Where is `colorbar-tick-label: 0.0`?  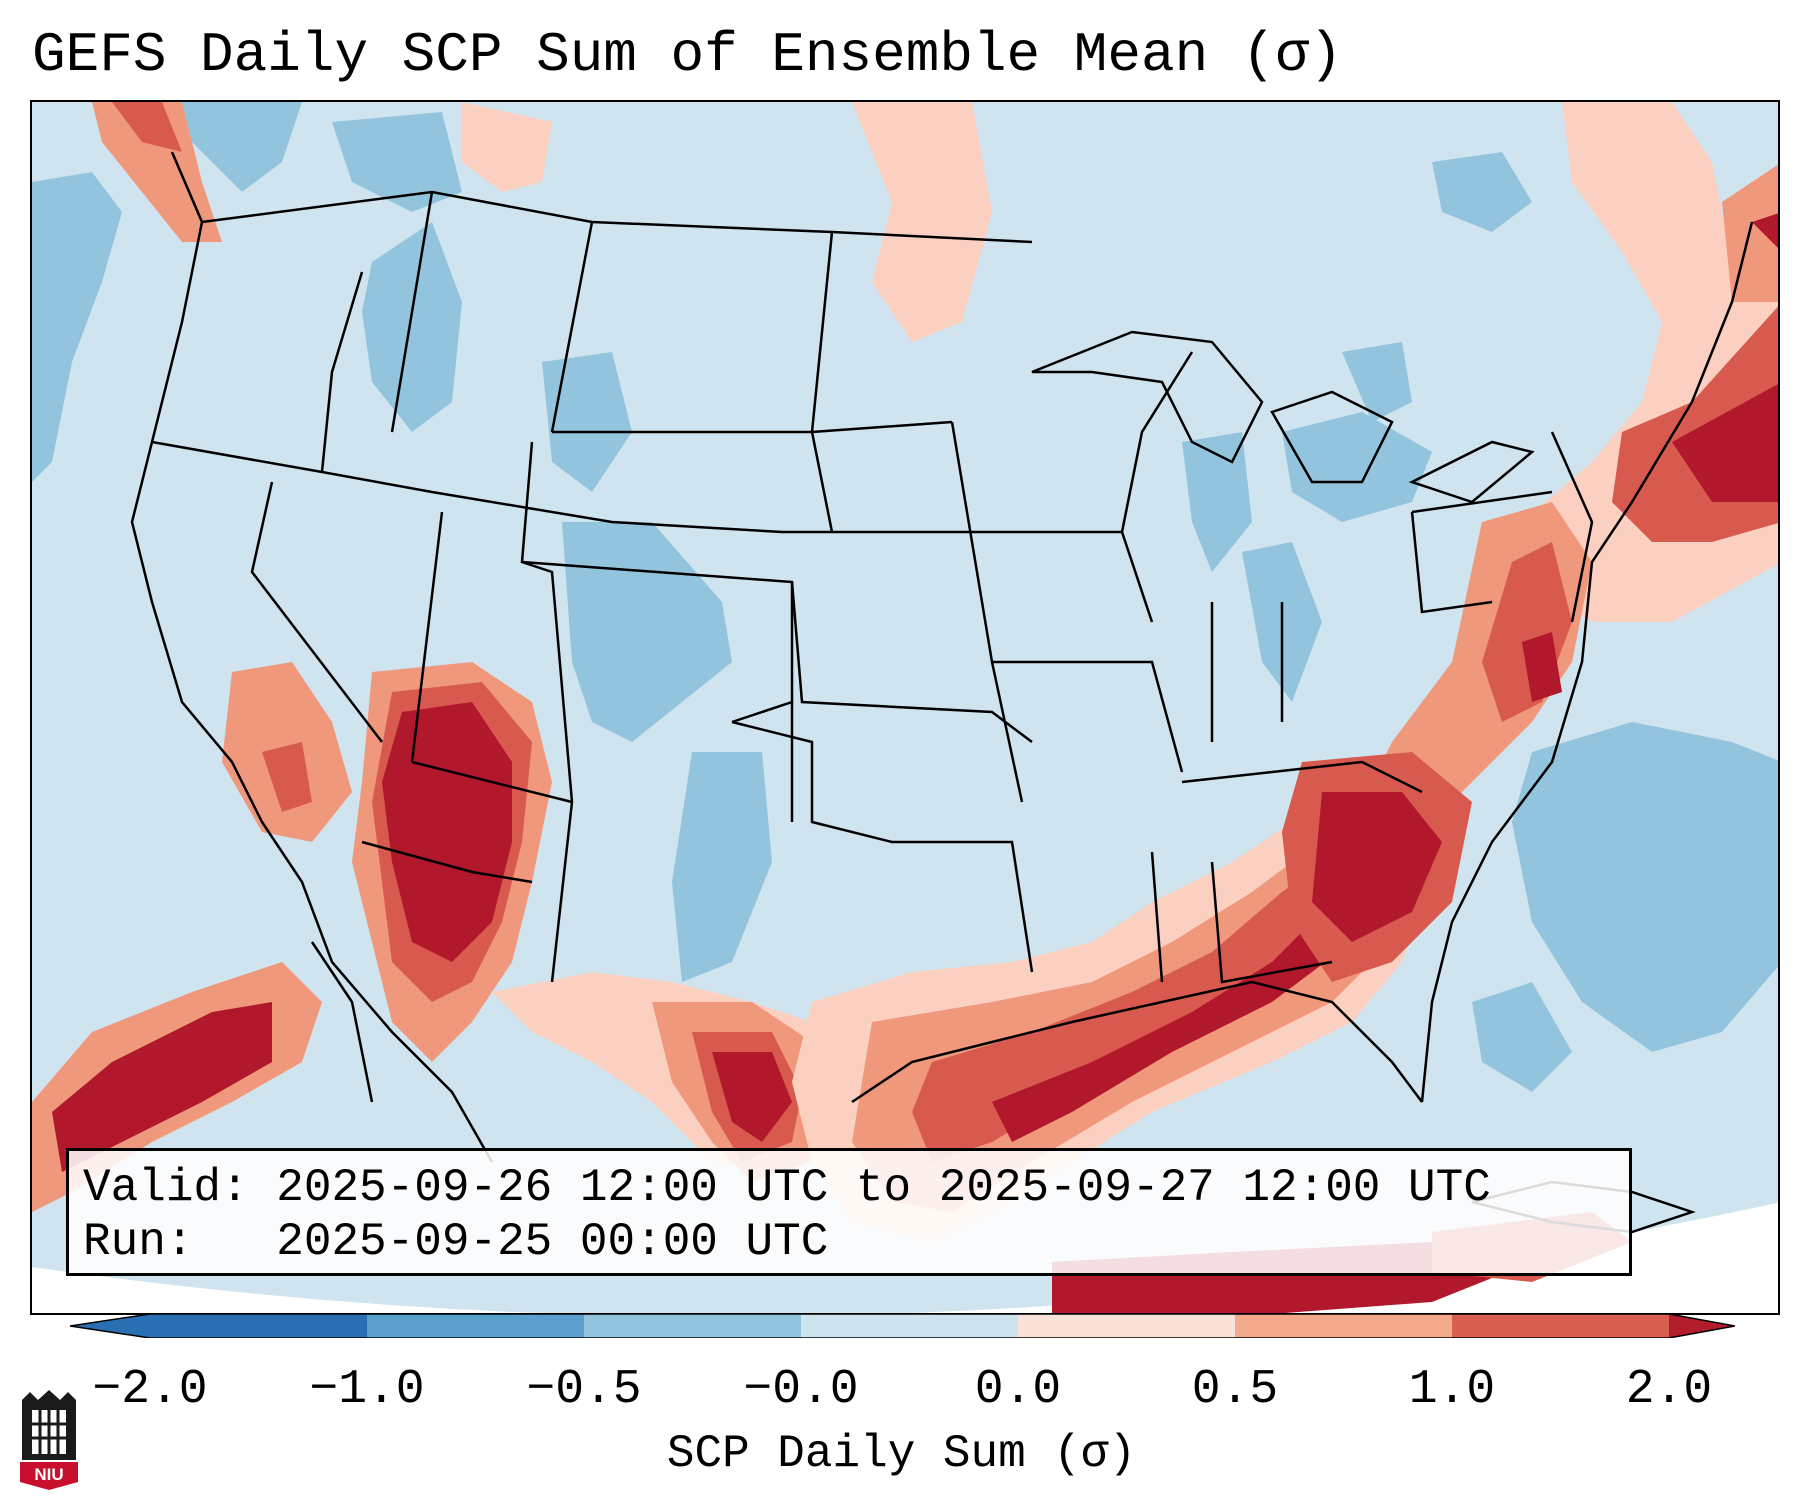 colorbar-tick-label: 0.0 is located at coordinates (1018, 1390).